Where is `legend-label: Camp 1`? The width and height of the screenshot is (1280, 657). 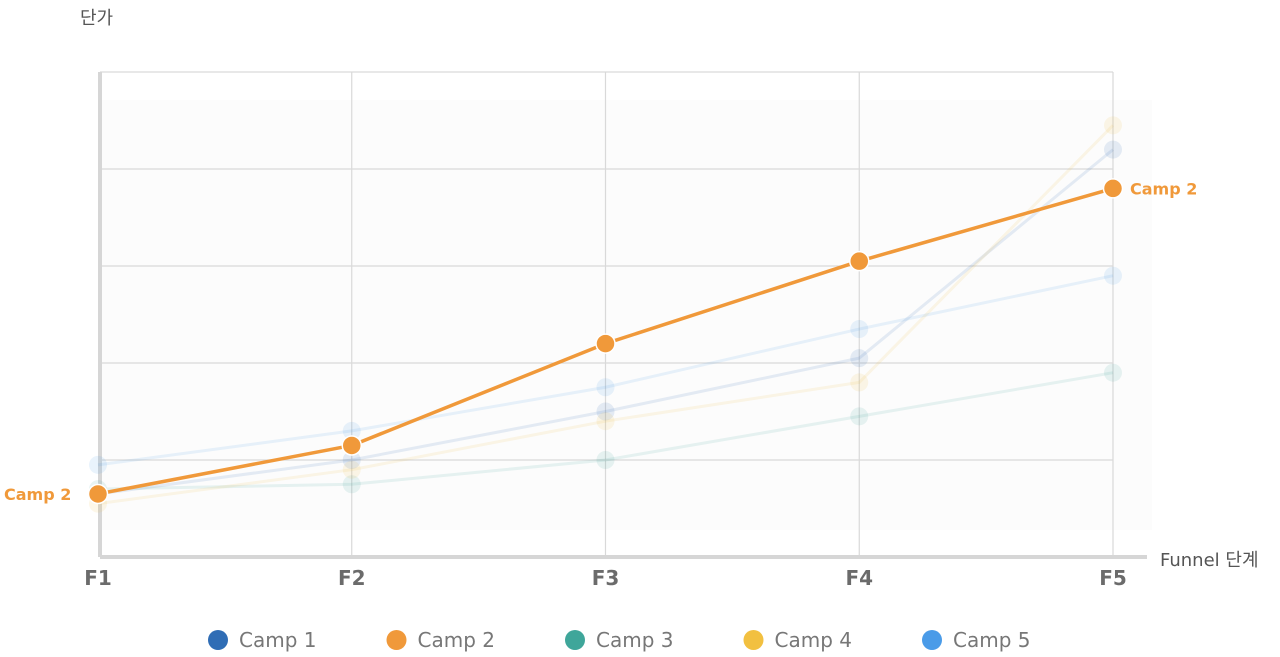 legend-label: Camp 1 is located at coordinates (277, 640).